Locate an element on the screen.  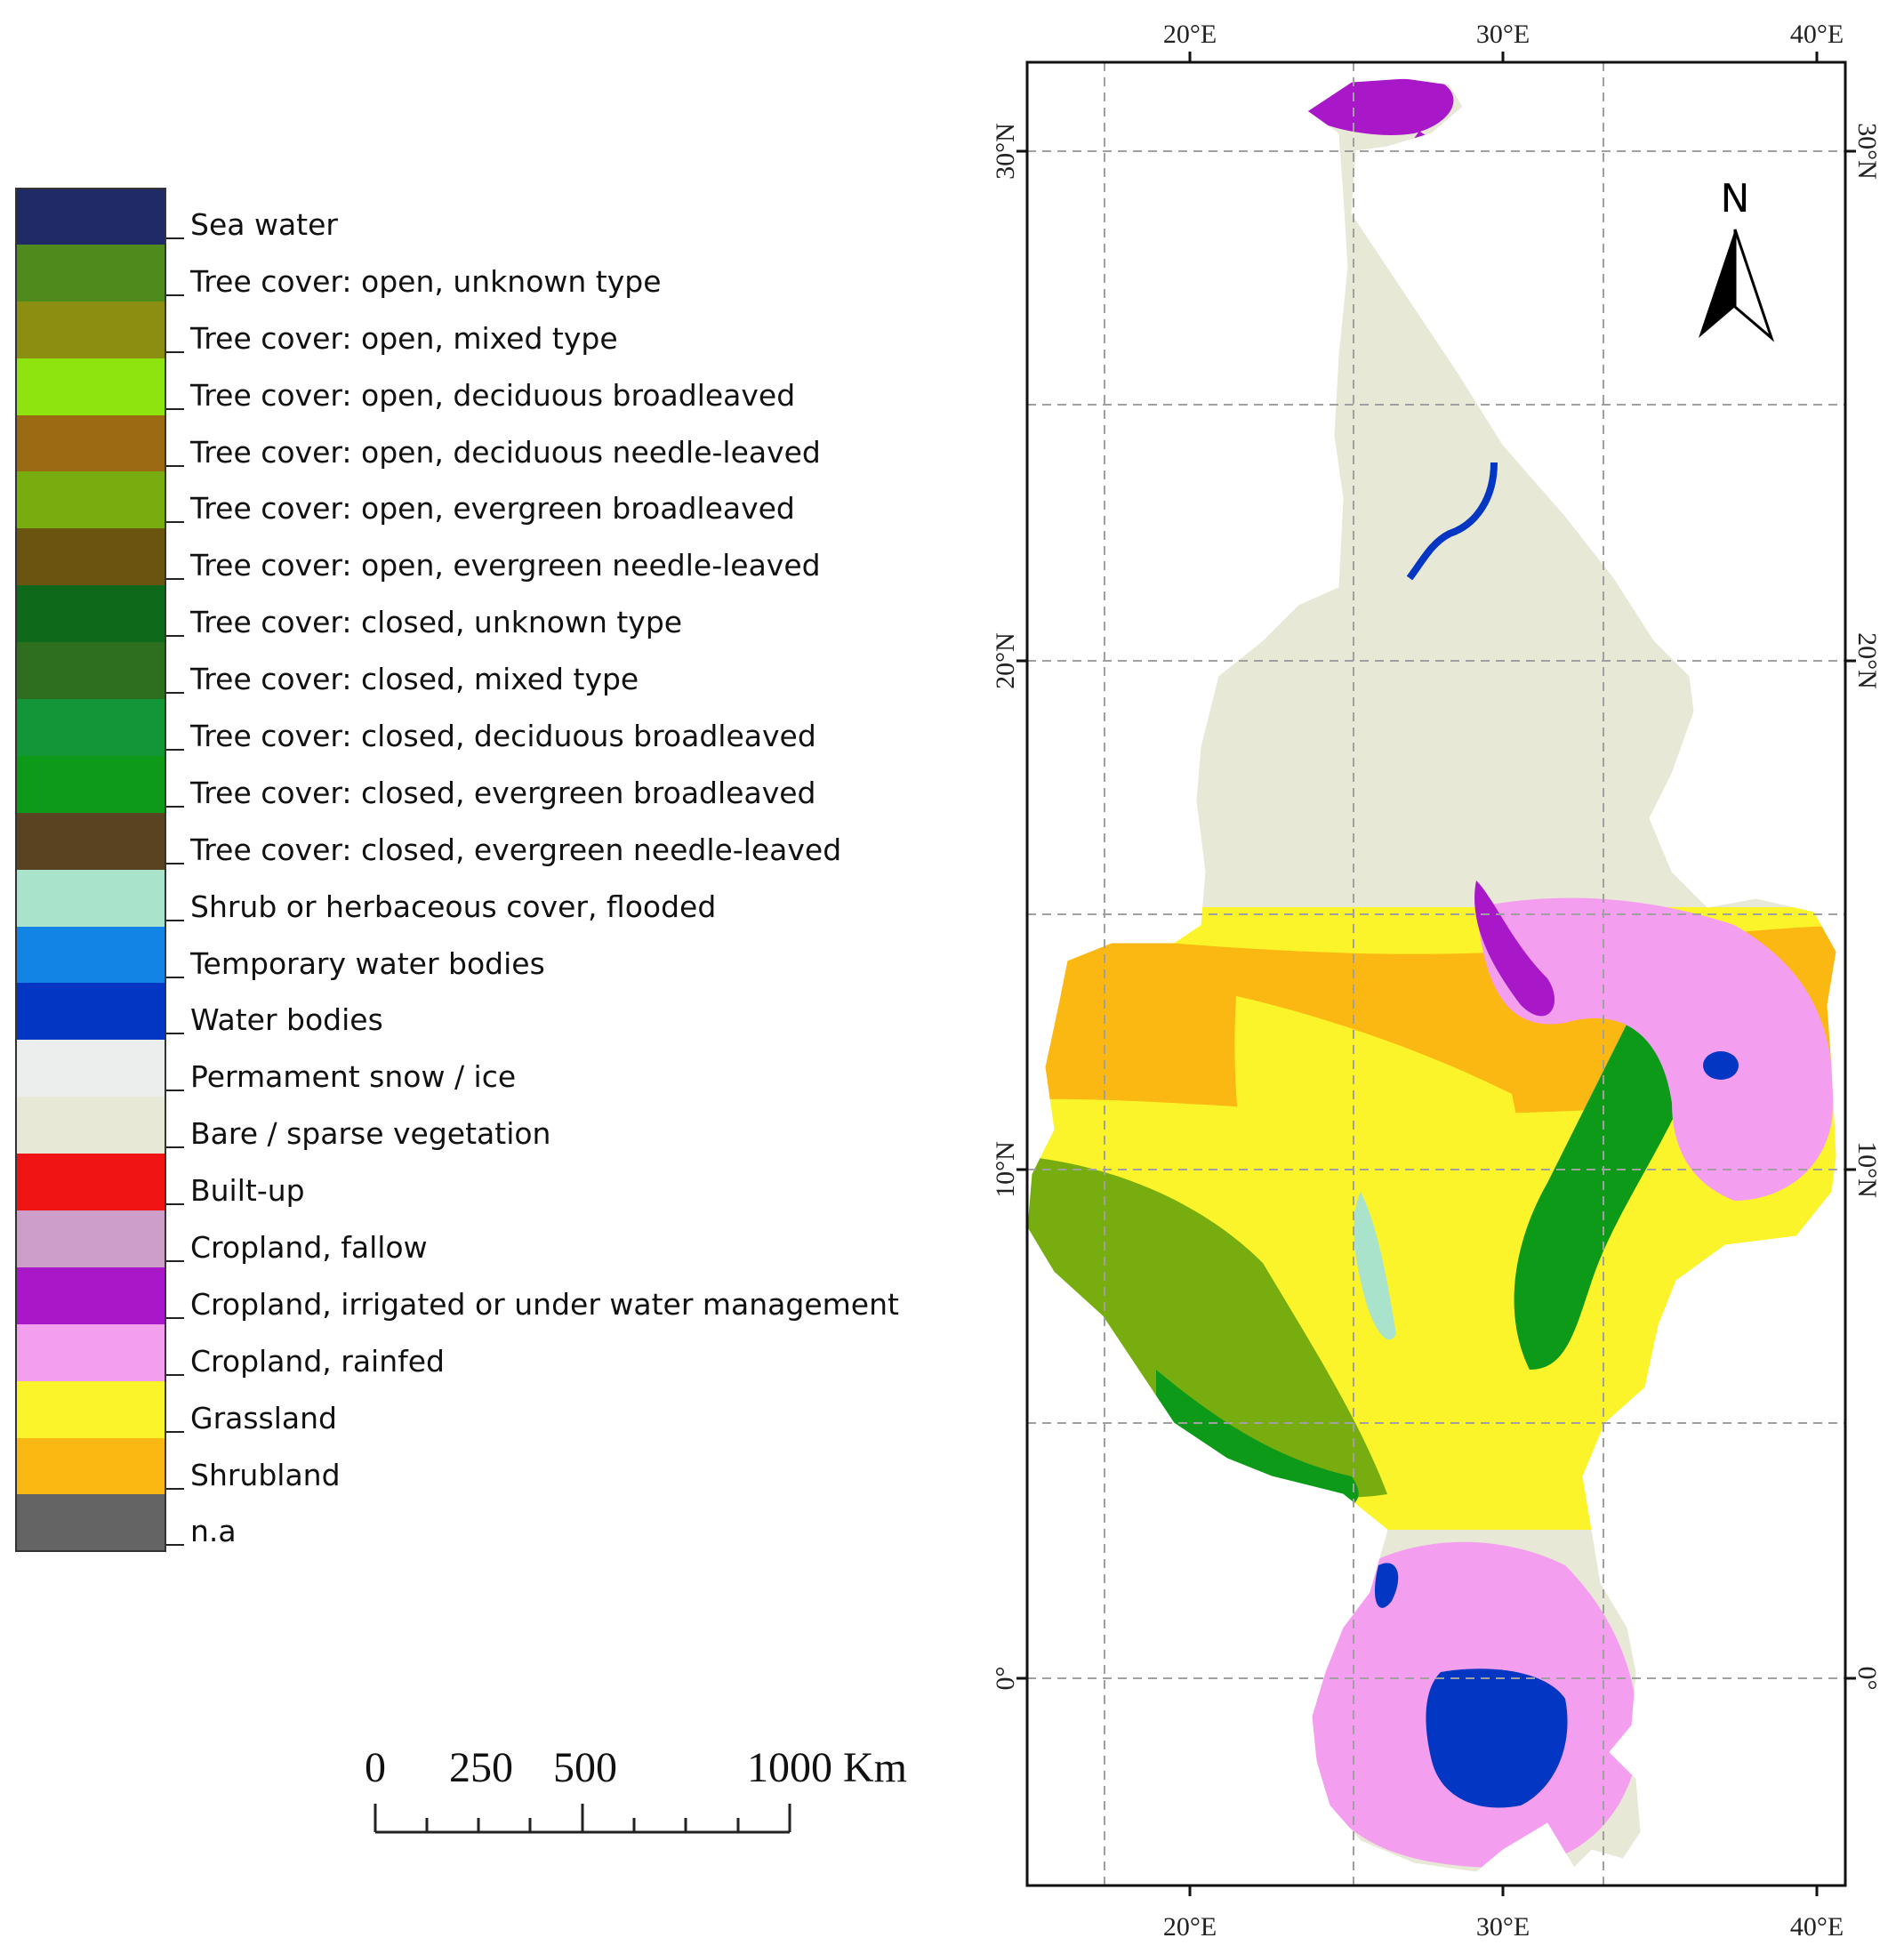
right-lat-label-30n: 30°N is located at coordinates (1867, 151).